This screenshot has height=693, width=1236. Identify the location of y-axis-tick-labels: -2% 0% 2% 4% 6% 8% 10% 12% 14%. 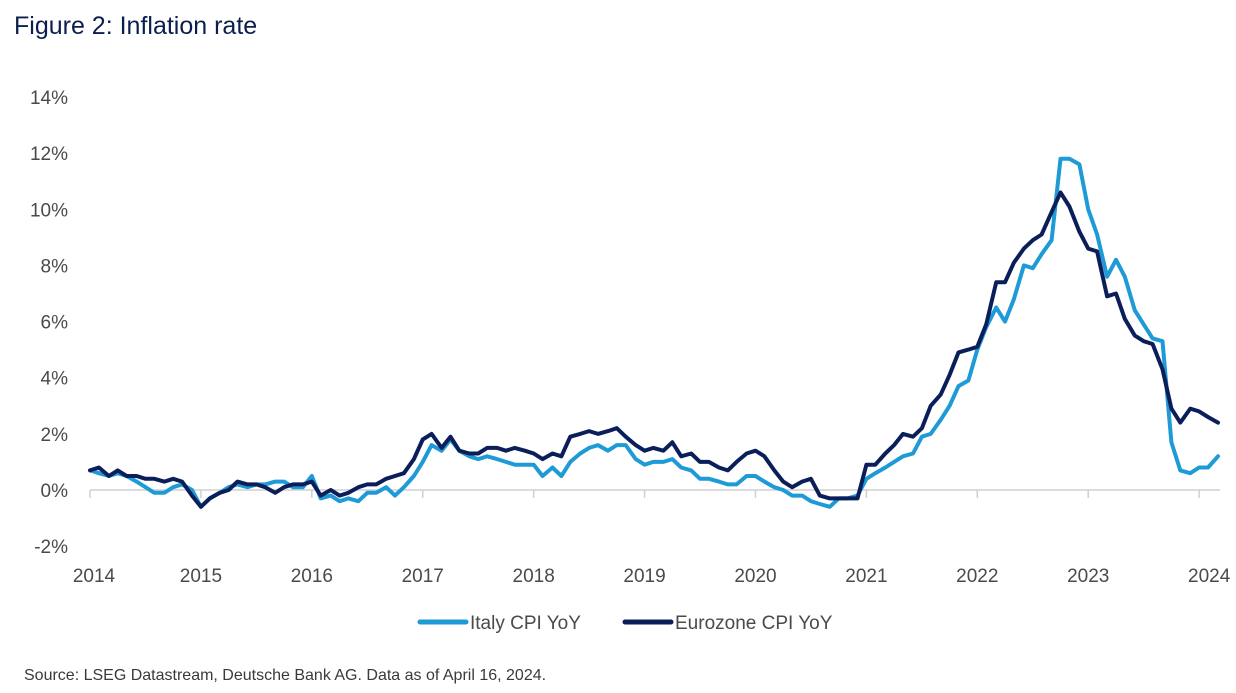
(49, 323).